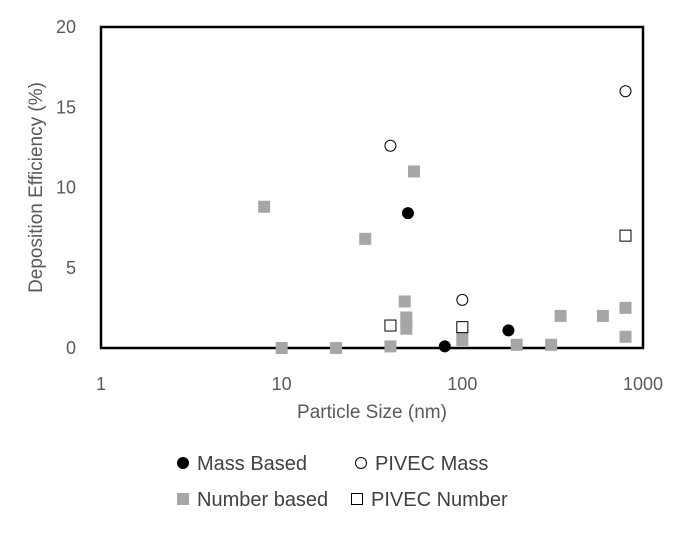 The width and height of the screenshot is (700, 535). What do you see at coordinates (643, 384) in the screenshot?
I see `x-tick-label: 1000` at bounding box center [643, 384].